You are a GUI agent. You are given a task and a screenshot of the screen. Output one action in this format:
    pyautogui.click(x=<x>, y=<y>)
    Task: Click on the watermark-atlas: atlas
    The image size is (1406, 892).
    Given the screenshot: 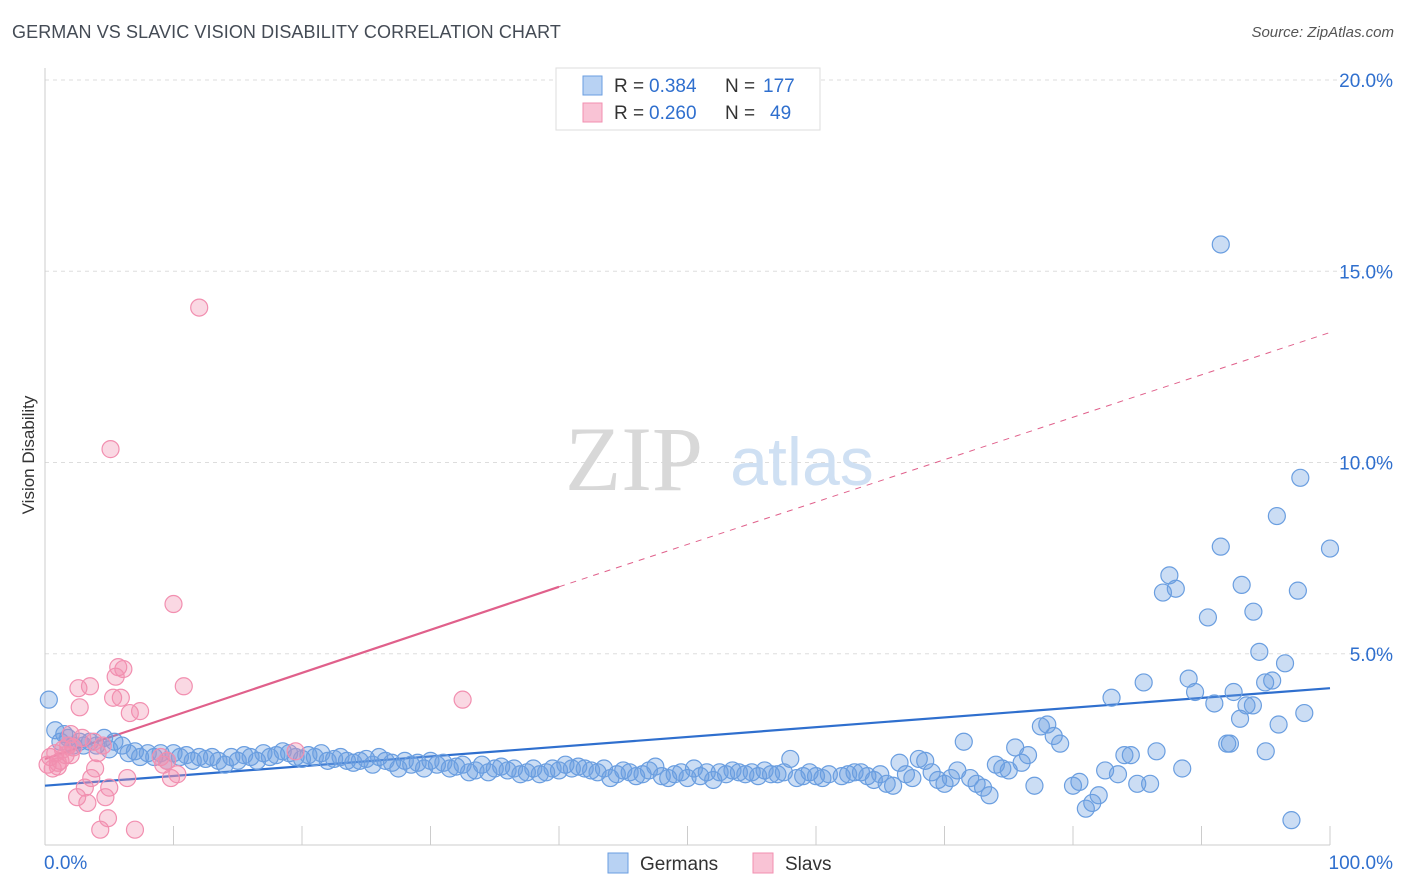 What is the action you would take?
    pyautogui.click(x=802, y=462)
    